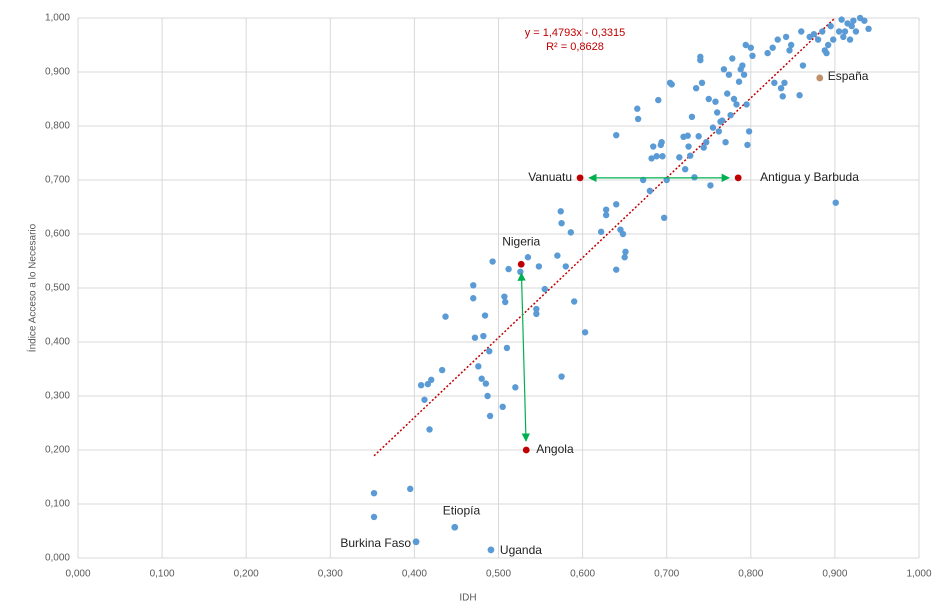 This screenshot has width=936, height=612. Describe the element at coordinates (467, 598) in the screenshot. I see `x-axis-title: IDH` at that location.